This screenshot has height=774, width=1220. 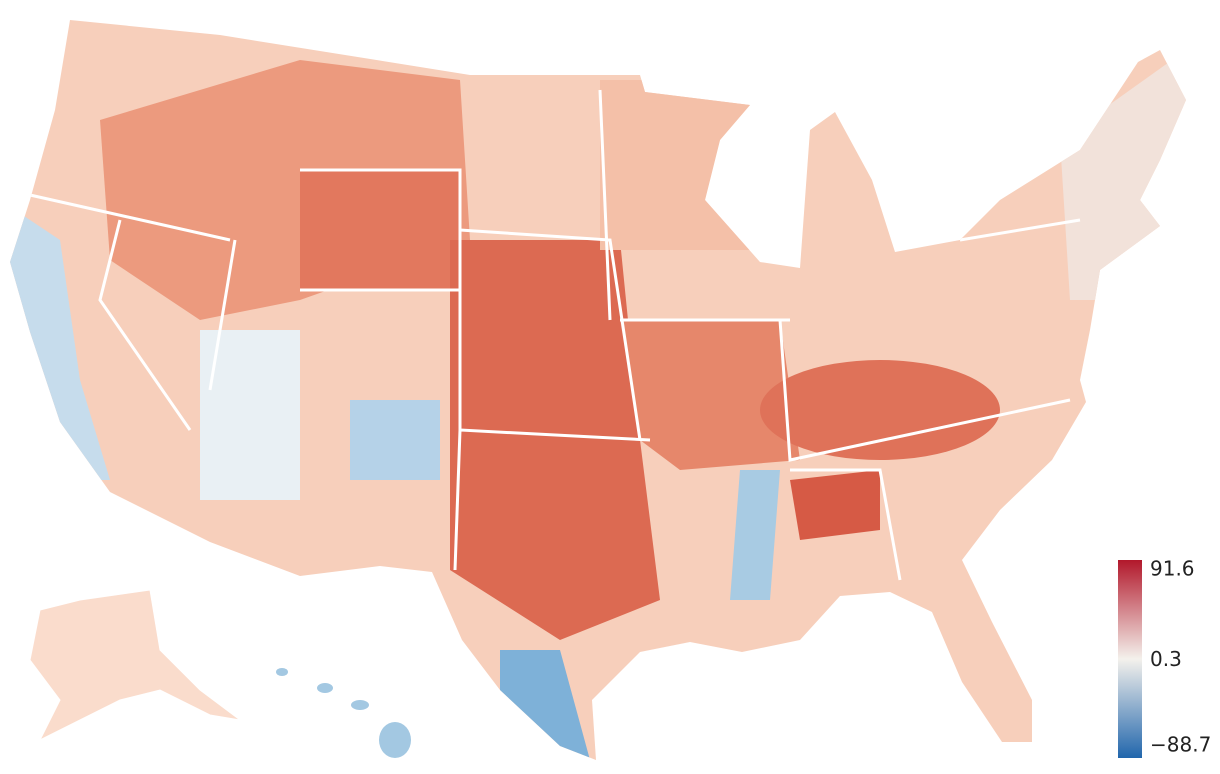 I want to click on alaska, so click(x=135, y=665).